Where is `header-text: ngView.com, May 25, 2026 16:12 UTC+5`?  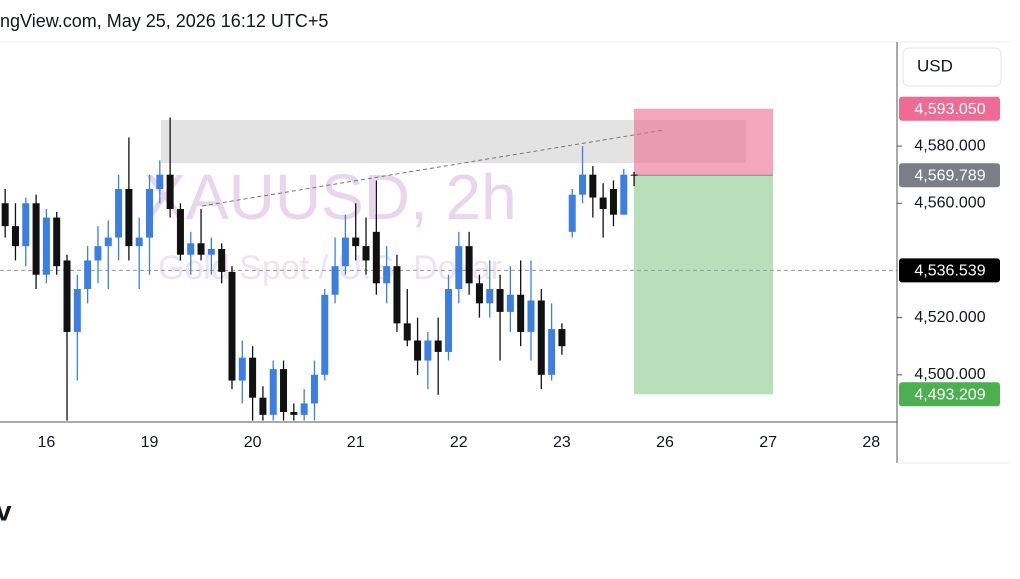
header-text: ngView.com, May 25, 2026 16:12 UTC+5 is located at coordinates (164, 21).